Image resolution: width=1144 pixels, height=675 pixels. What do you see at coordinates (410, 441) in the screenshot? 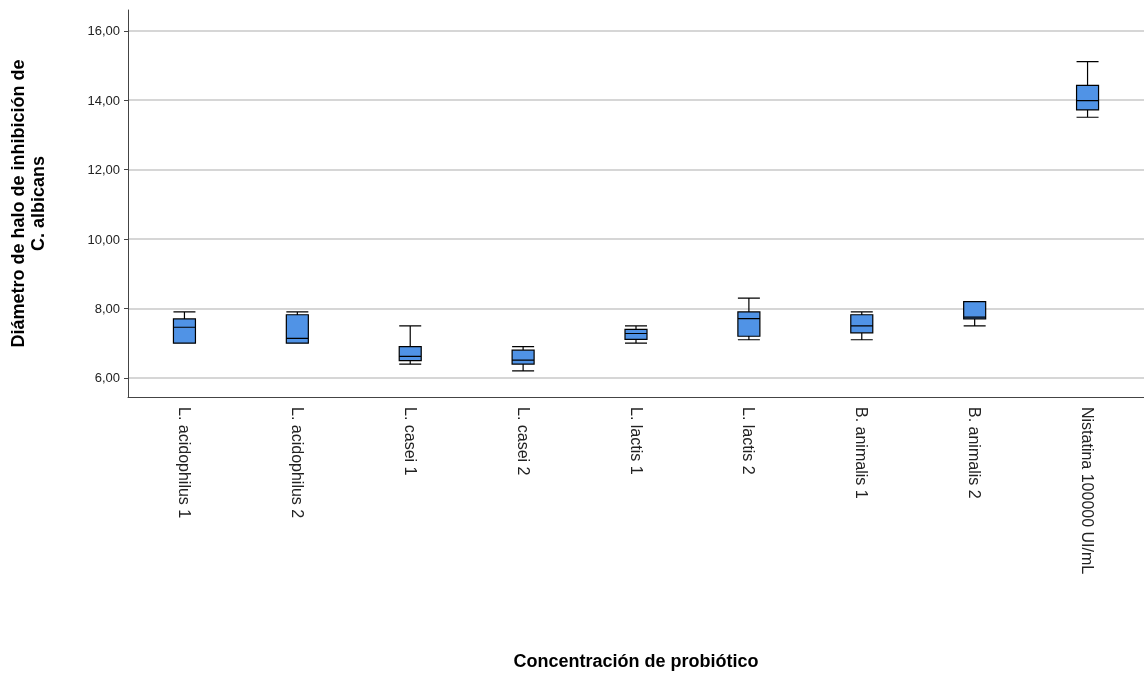
I see `x-tick-label: L. casei 1` at bounding box center [410, 441].